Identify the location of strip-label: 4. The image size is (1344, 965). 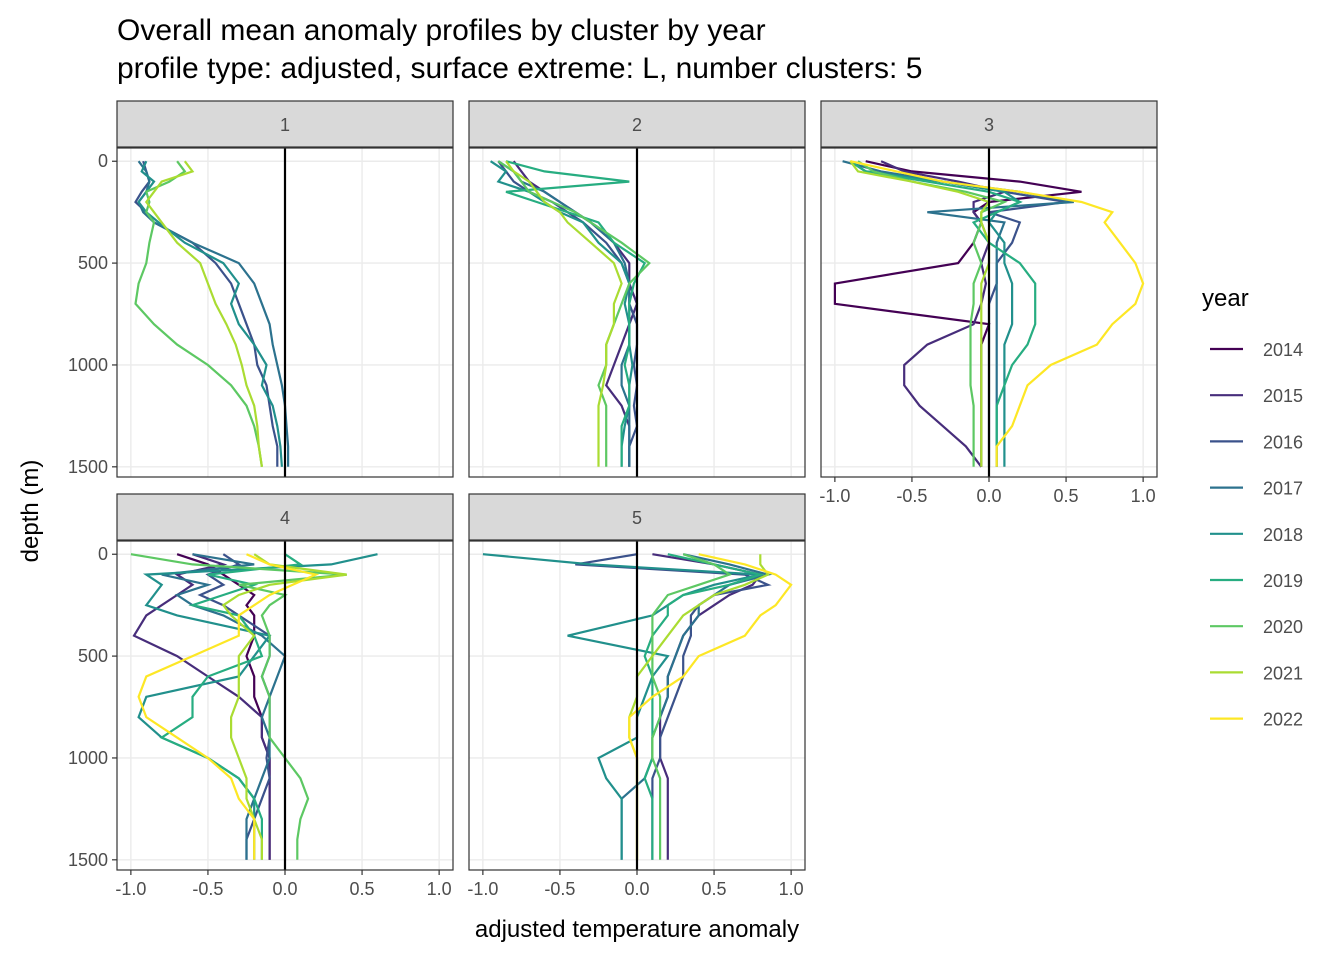
(285, 518).